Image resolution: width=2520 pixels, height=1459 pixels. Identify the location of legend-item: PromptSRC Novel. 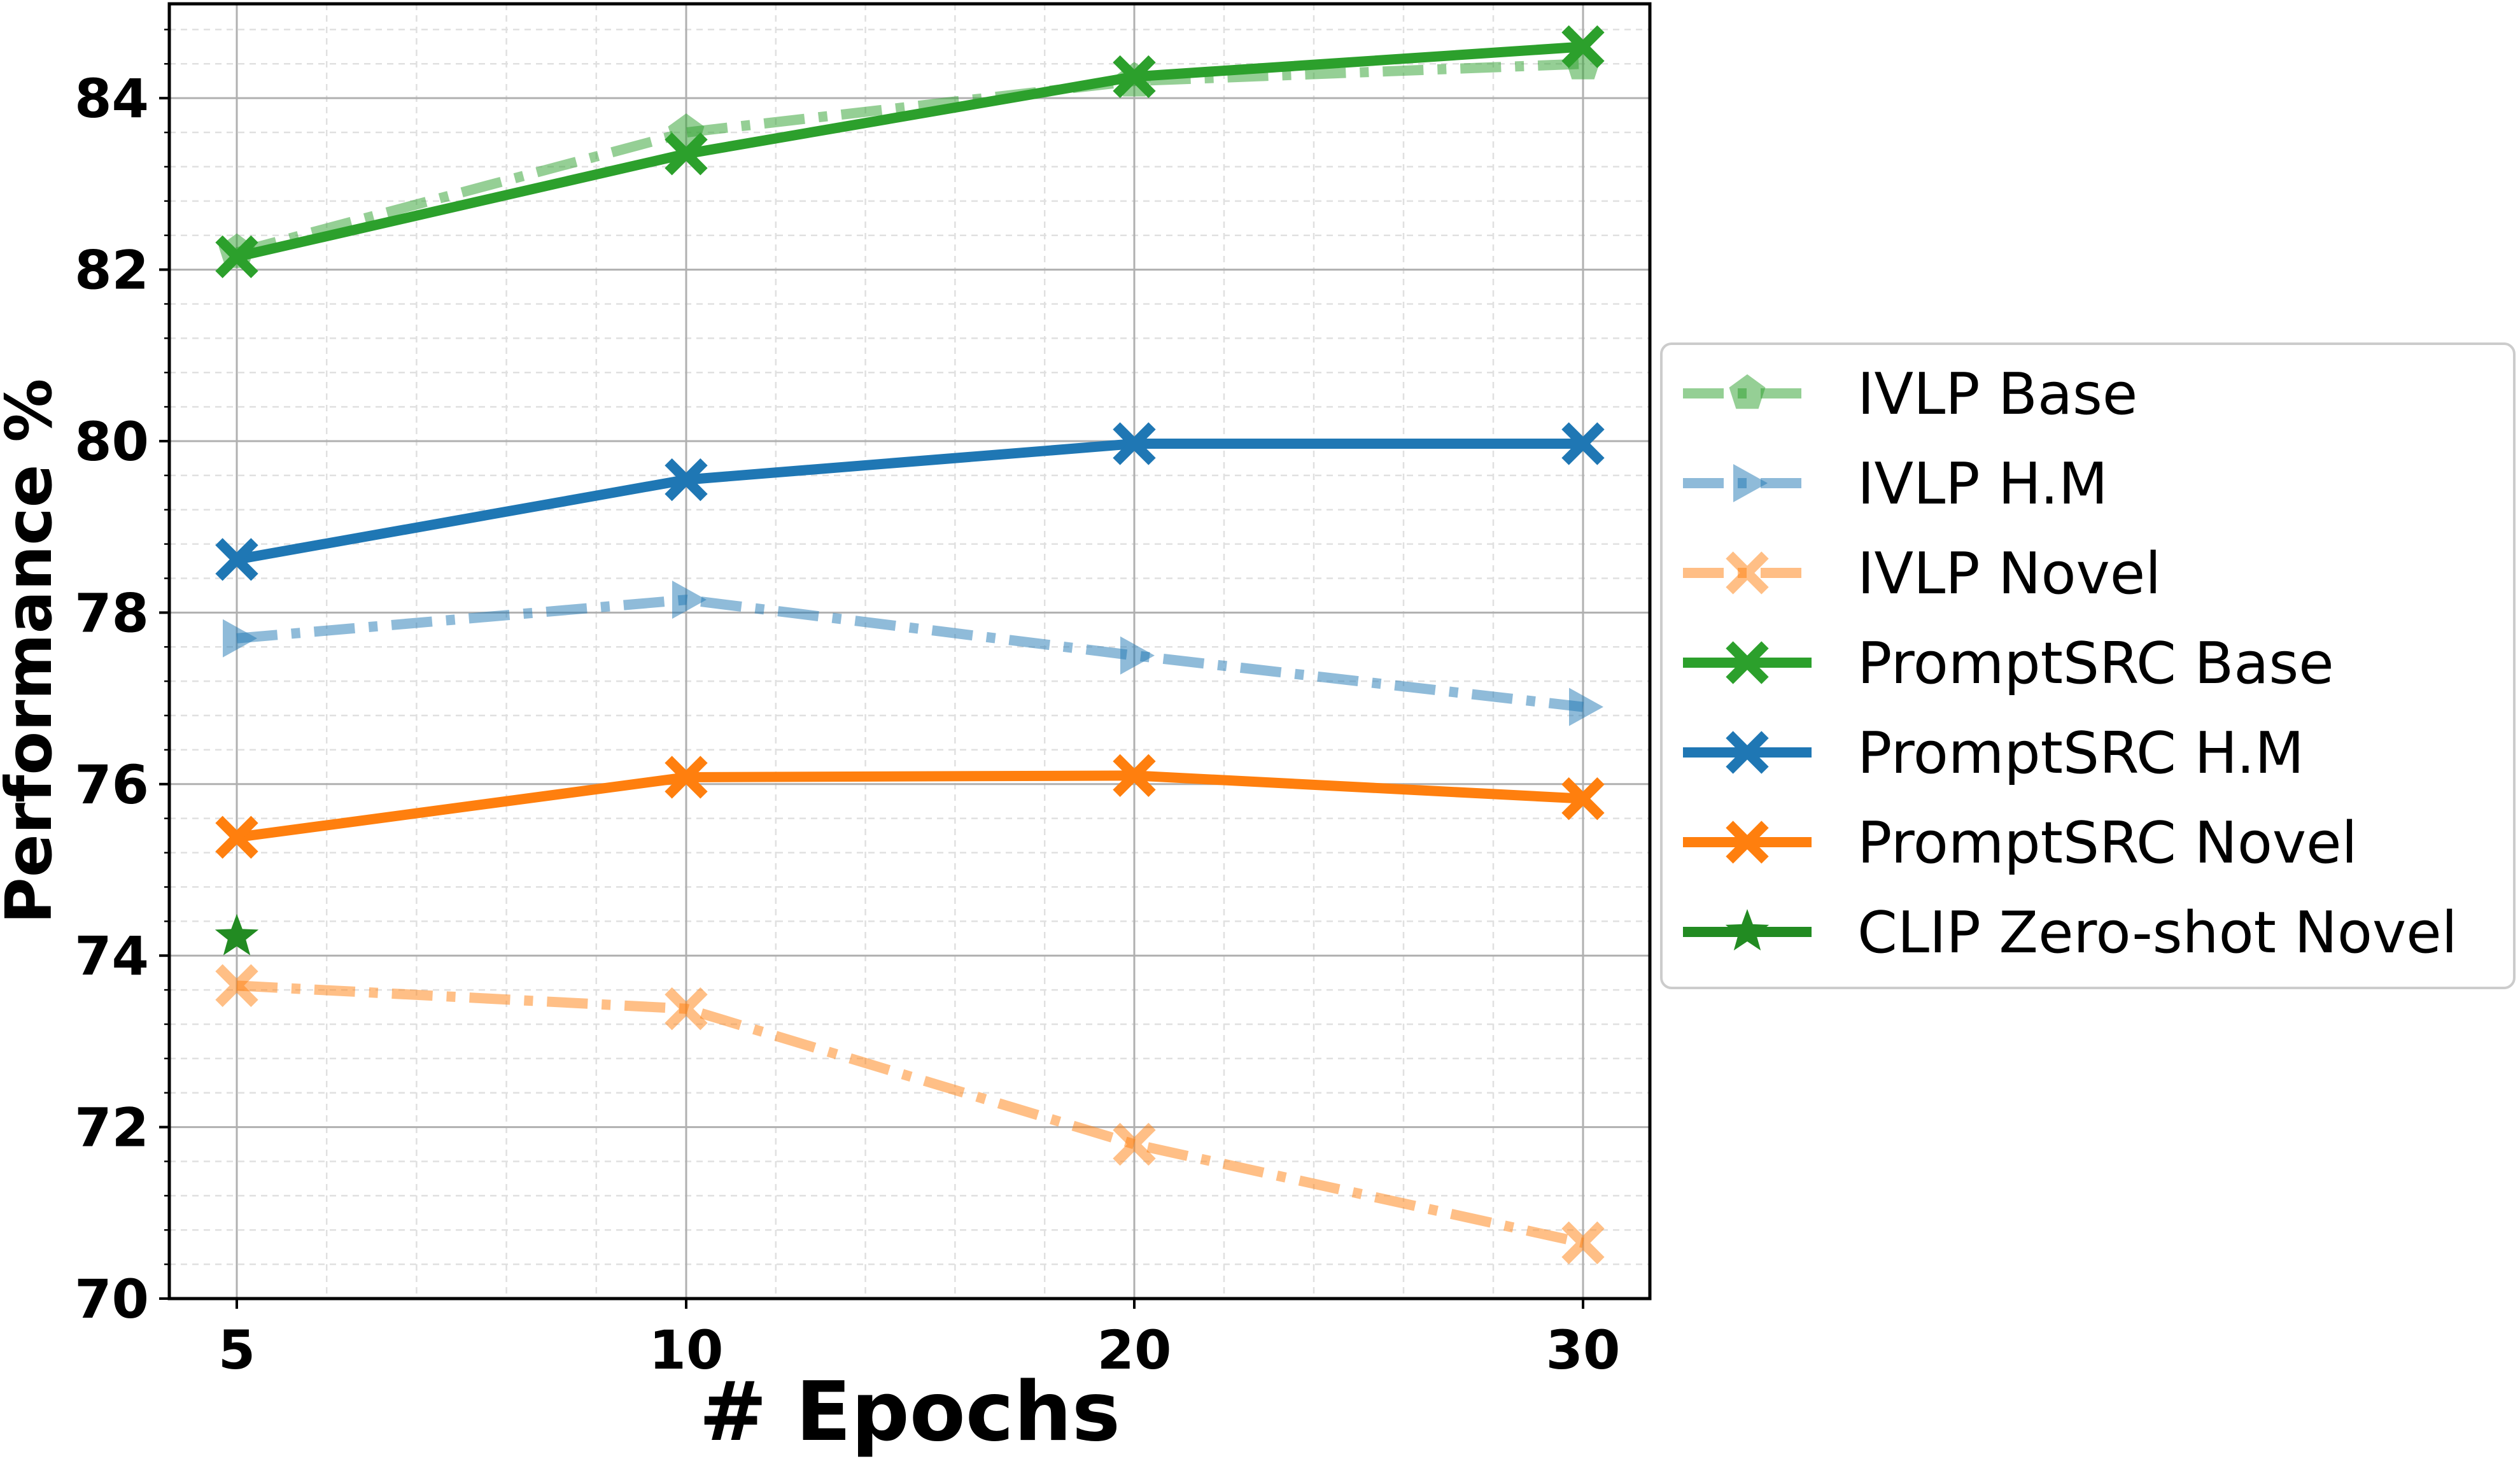
(2020, 843).